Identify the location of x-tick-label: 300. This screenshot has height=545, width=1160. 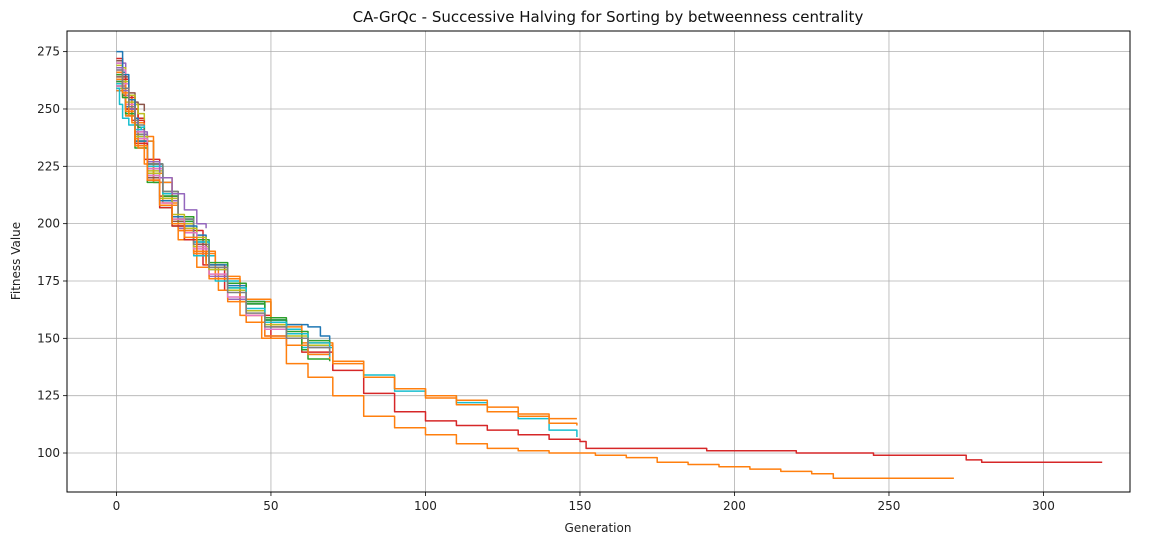
(1043, 506).